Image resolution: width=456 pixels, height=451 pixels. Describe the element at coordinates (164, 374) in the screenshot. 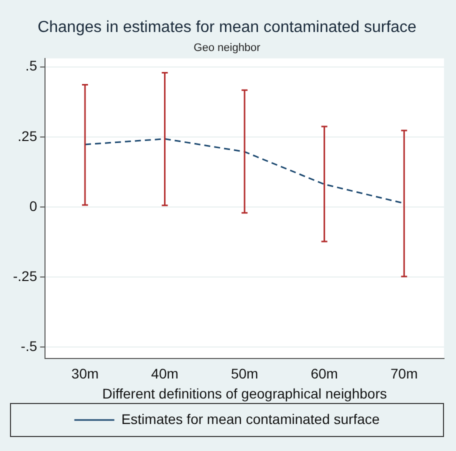

I see `x-tick-label: 40m` at that location.